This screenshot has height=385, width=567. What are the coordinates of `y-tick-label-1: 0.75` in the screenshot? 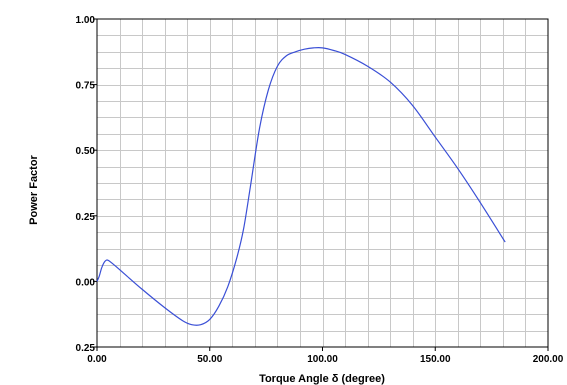 It's located at (86, 86).